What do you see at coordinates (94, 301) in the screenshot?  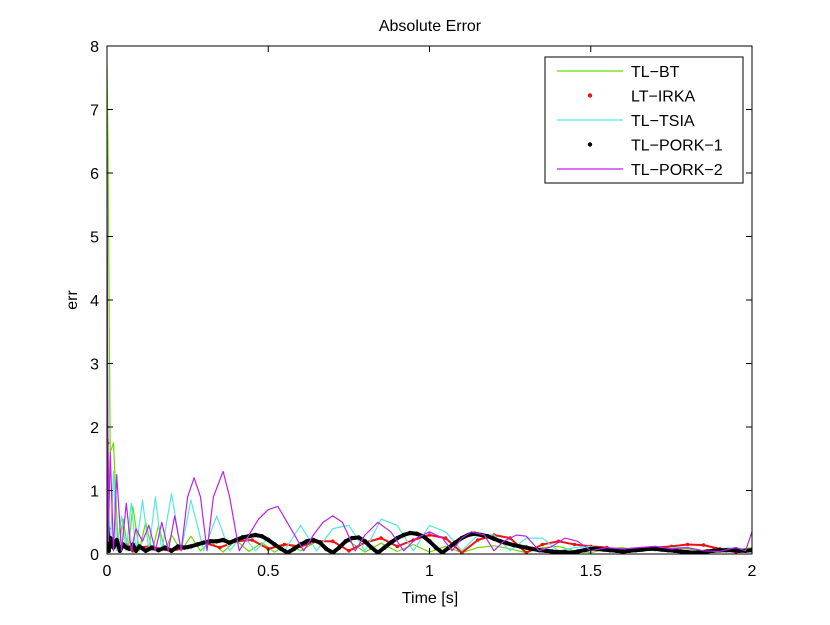 I see `y-tick-label: 4` at bounding box center [94, 301].